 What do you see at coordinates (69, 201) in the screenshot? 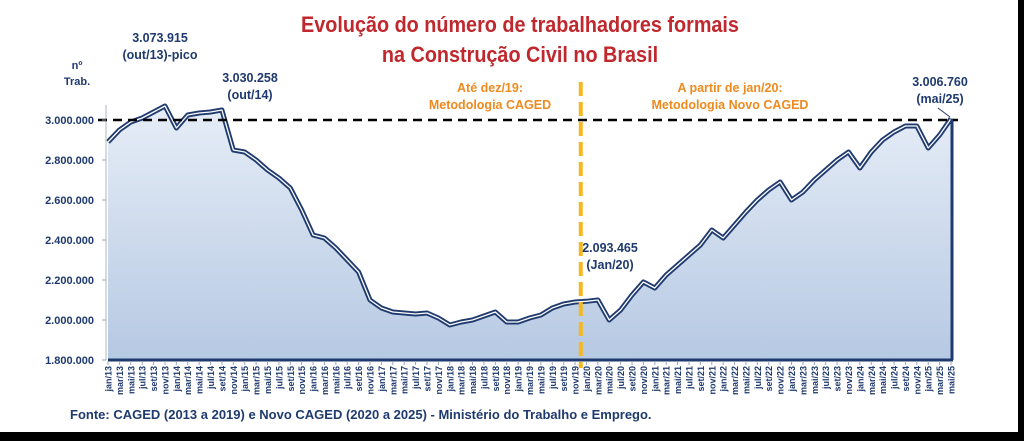
I see `y-tick-label: 2.600.000` at bounding box center [69, 201].